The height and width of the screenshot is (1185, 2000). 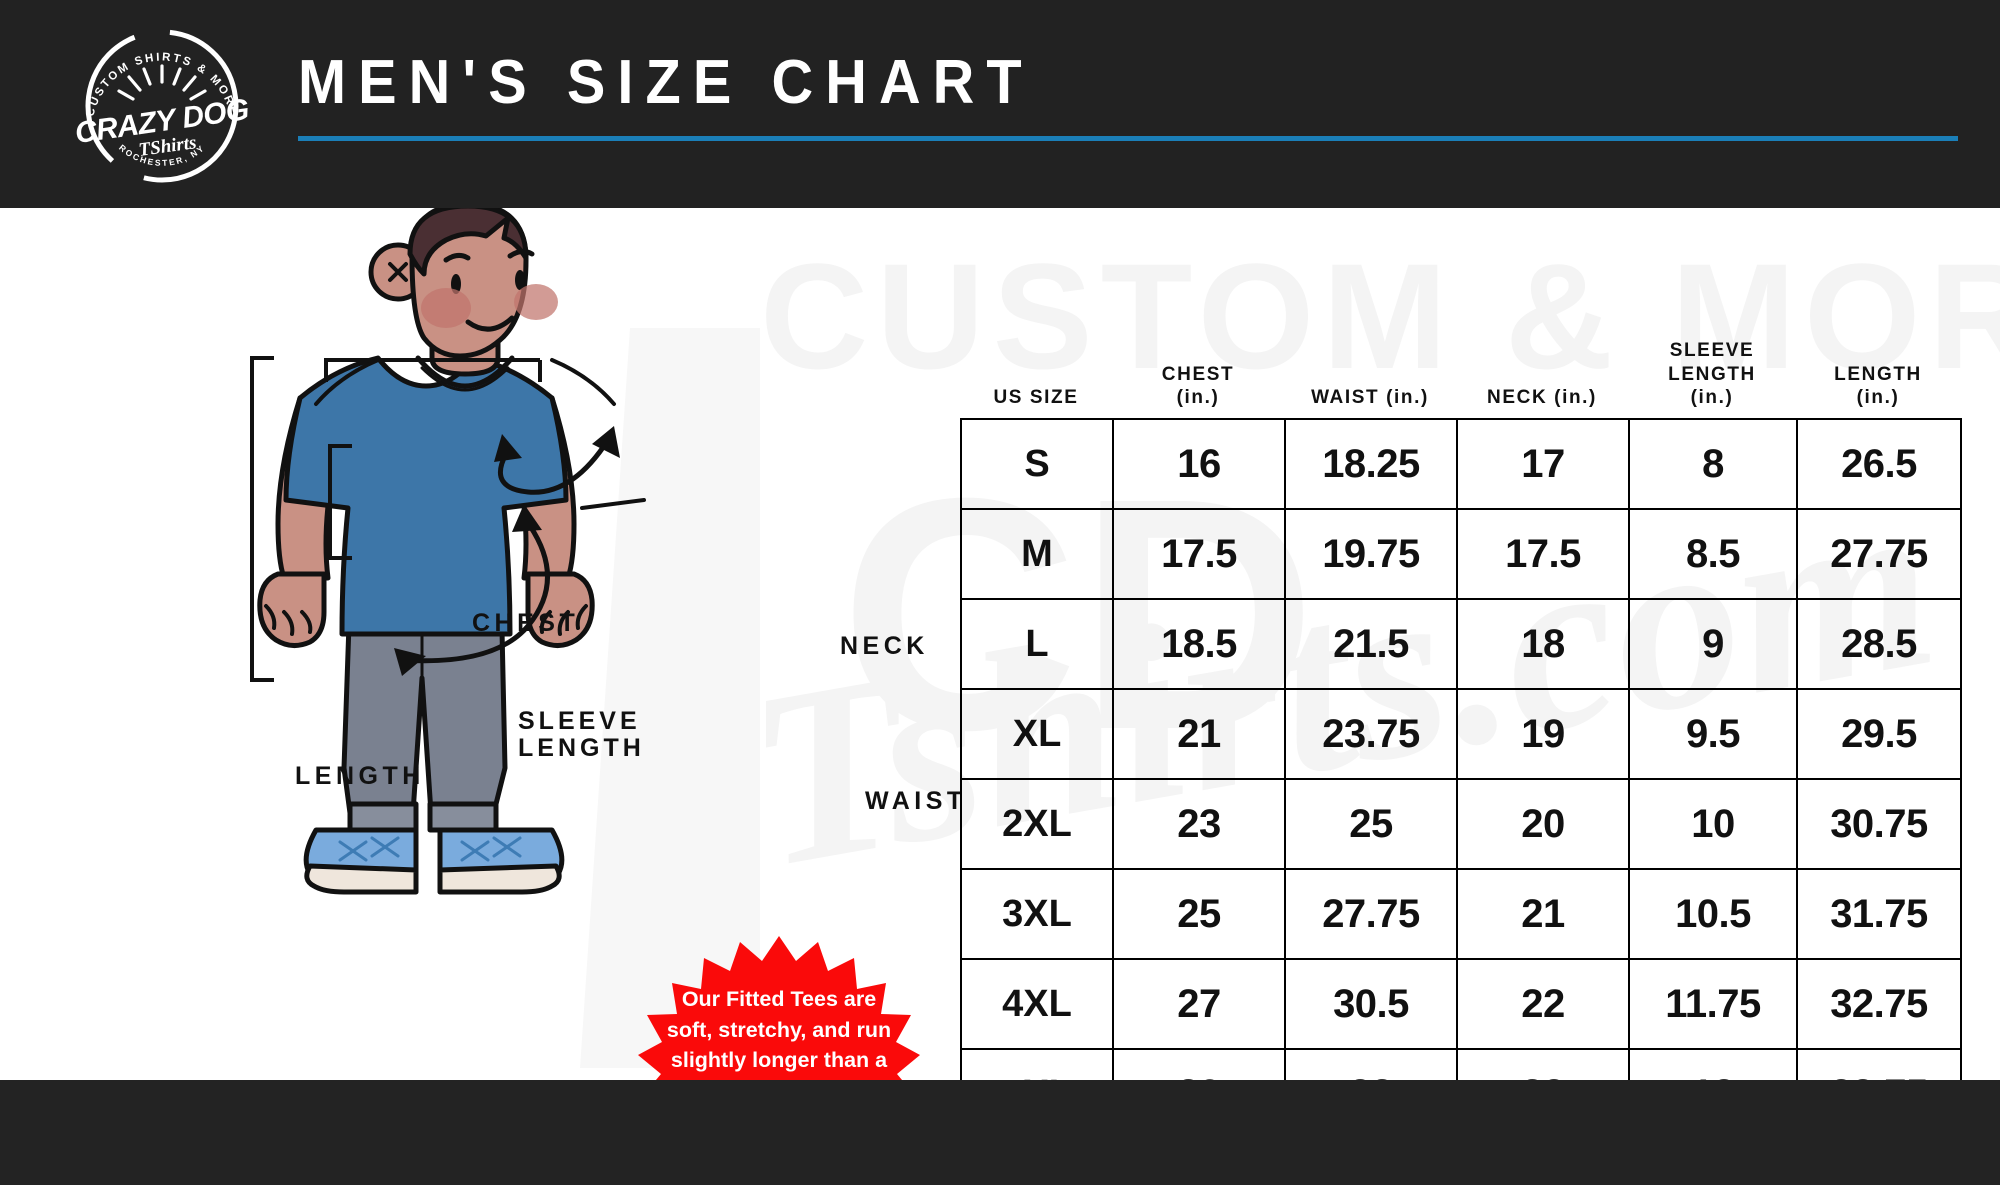 I want to click on cell-sleeve_length: 10.5, so click(x=1713, y=914).